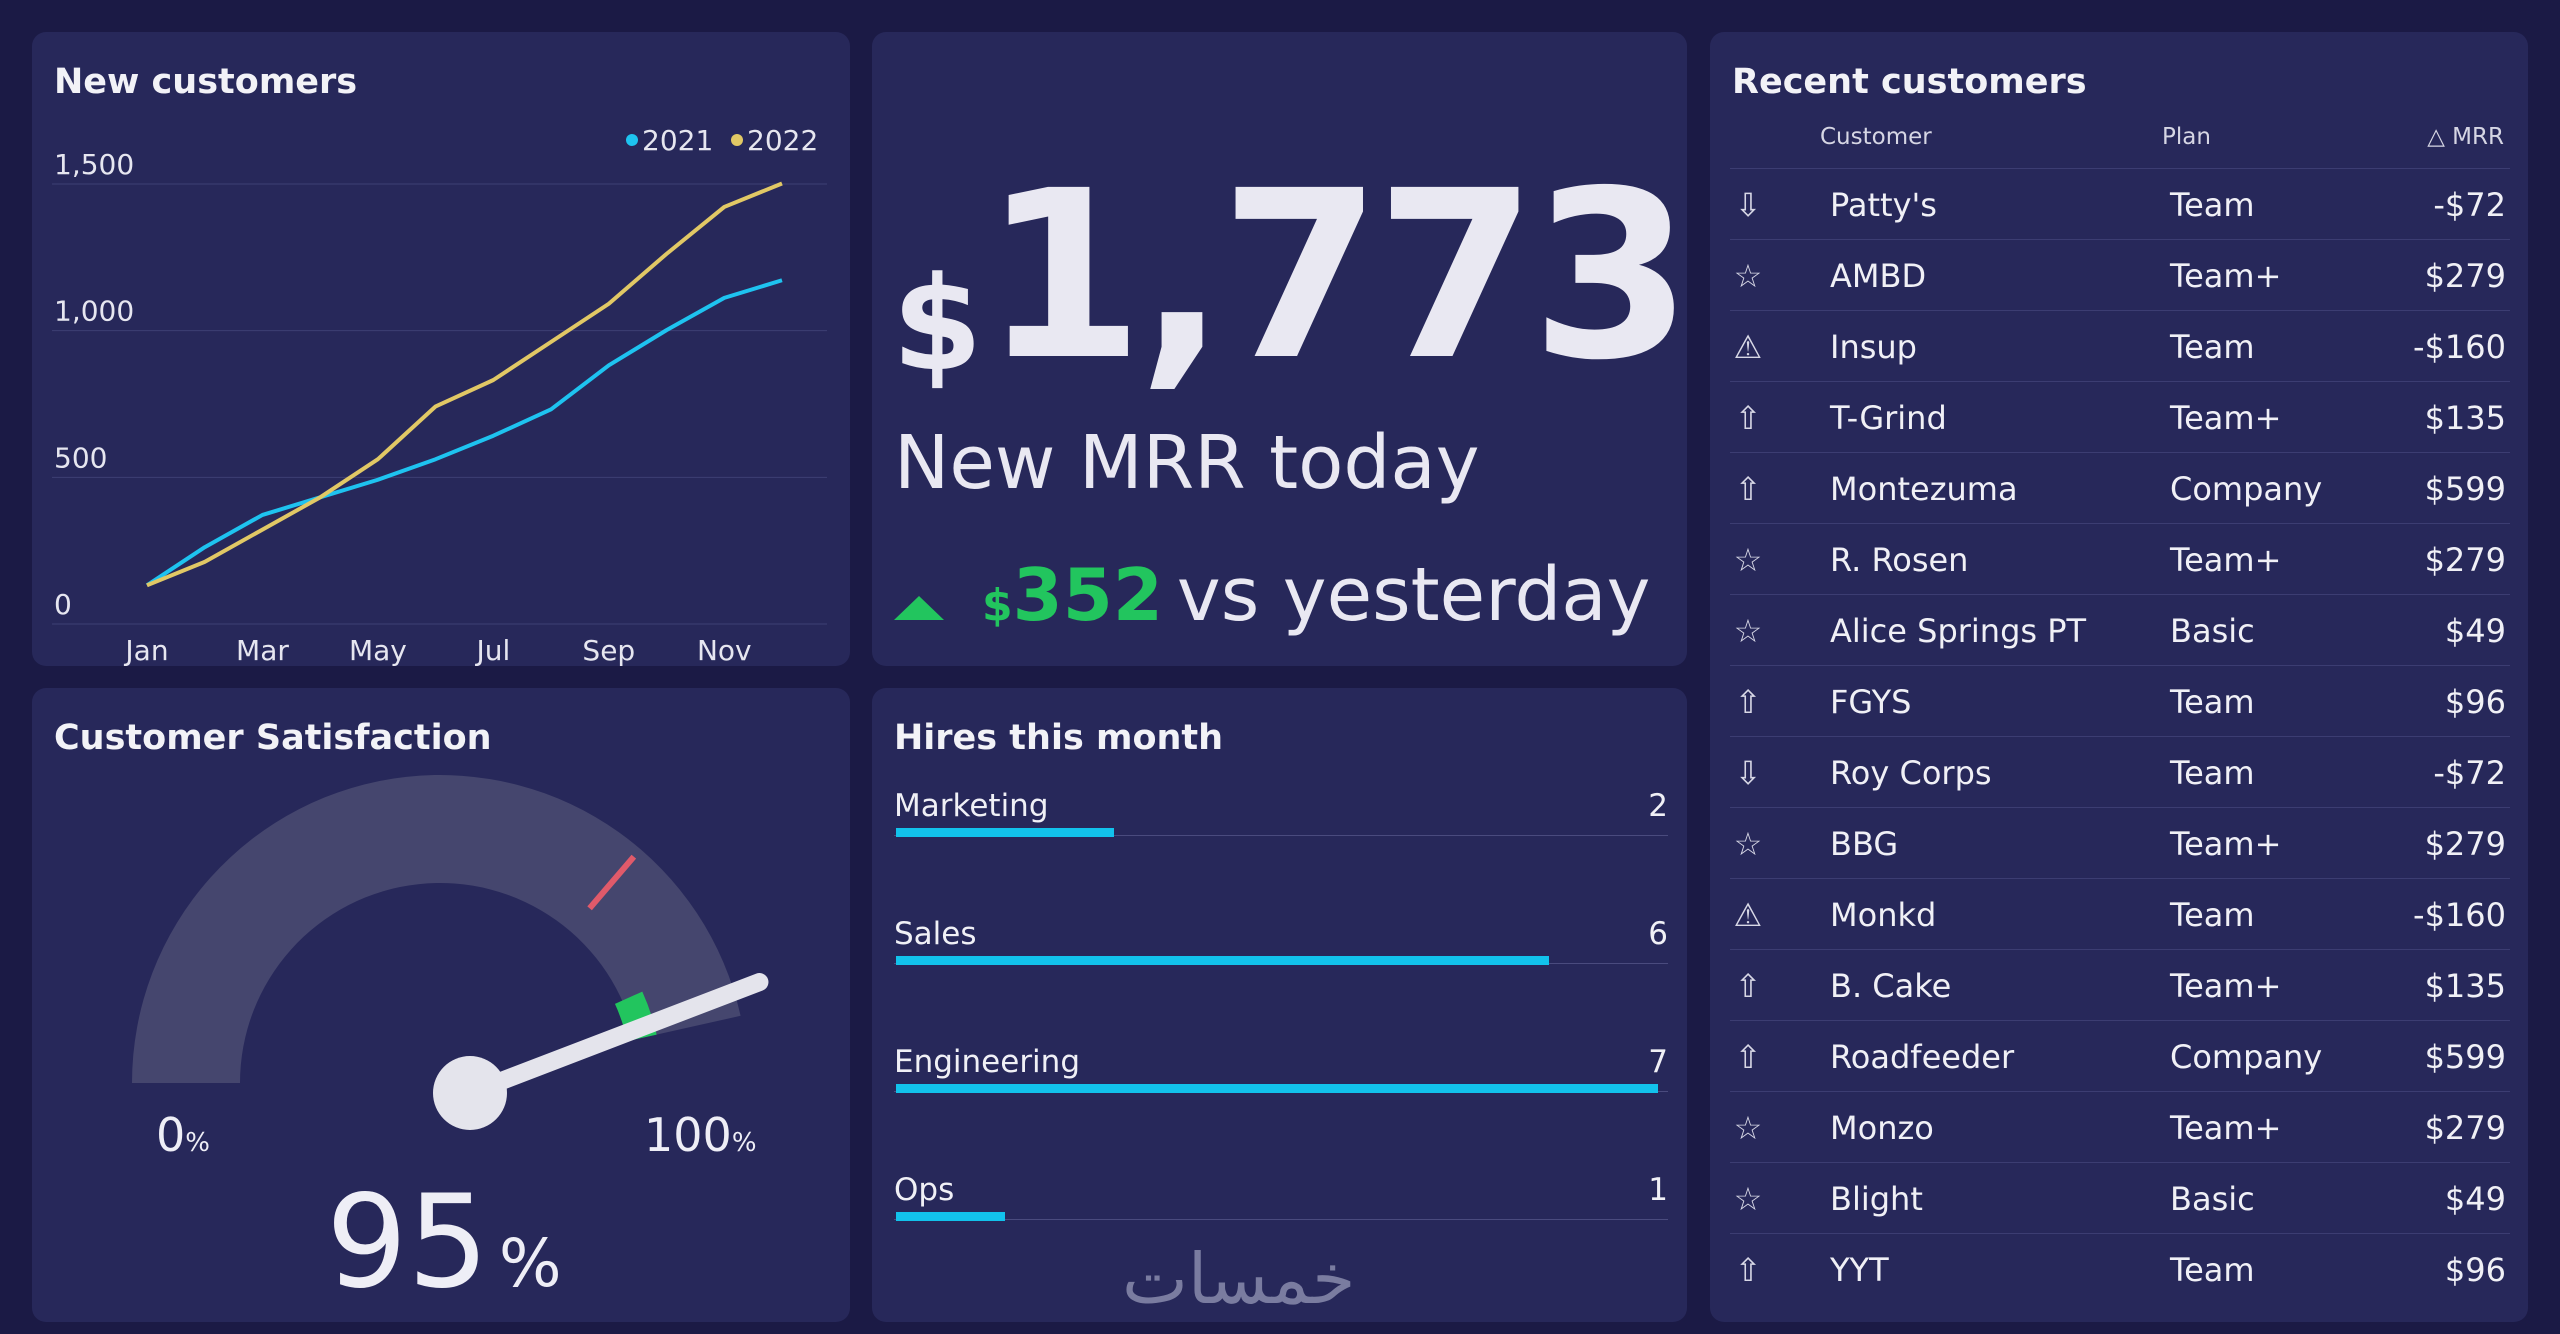  What do you see at coordinates (2186, 137) in the screenshot?
I see `column-header-plan: Plan` at bounding box center [2186, 137].